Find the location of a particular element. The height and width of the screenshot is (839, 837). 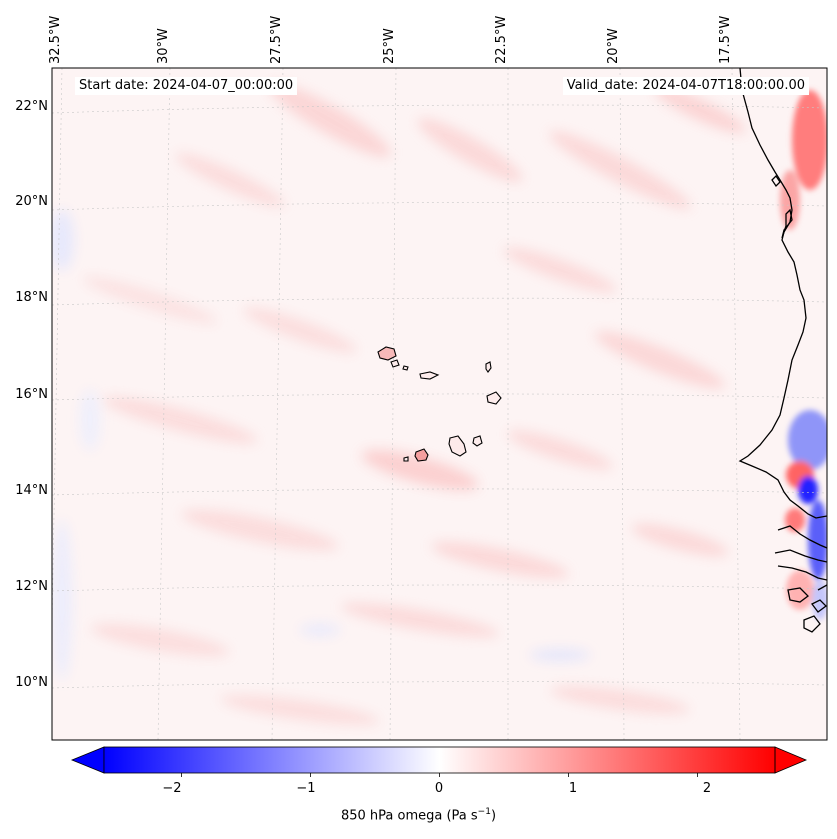

lon-label-20w: 20°W is located at coordinates (613, 46).